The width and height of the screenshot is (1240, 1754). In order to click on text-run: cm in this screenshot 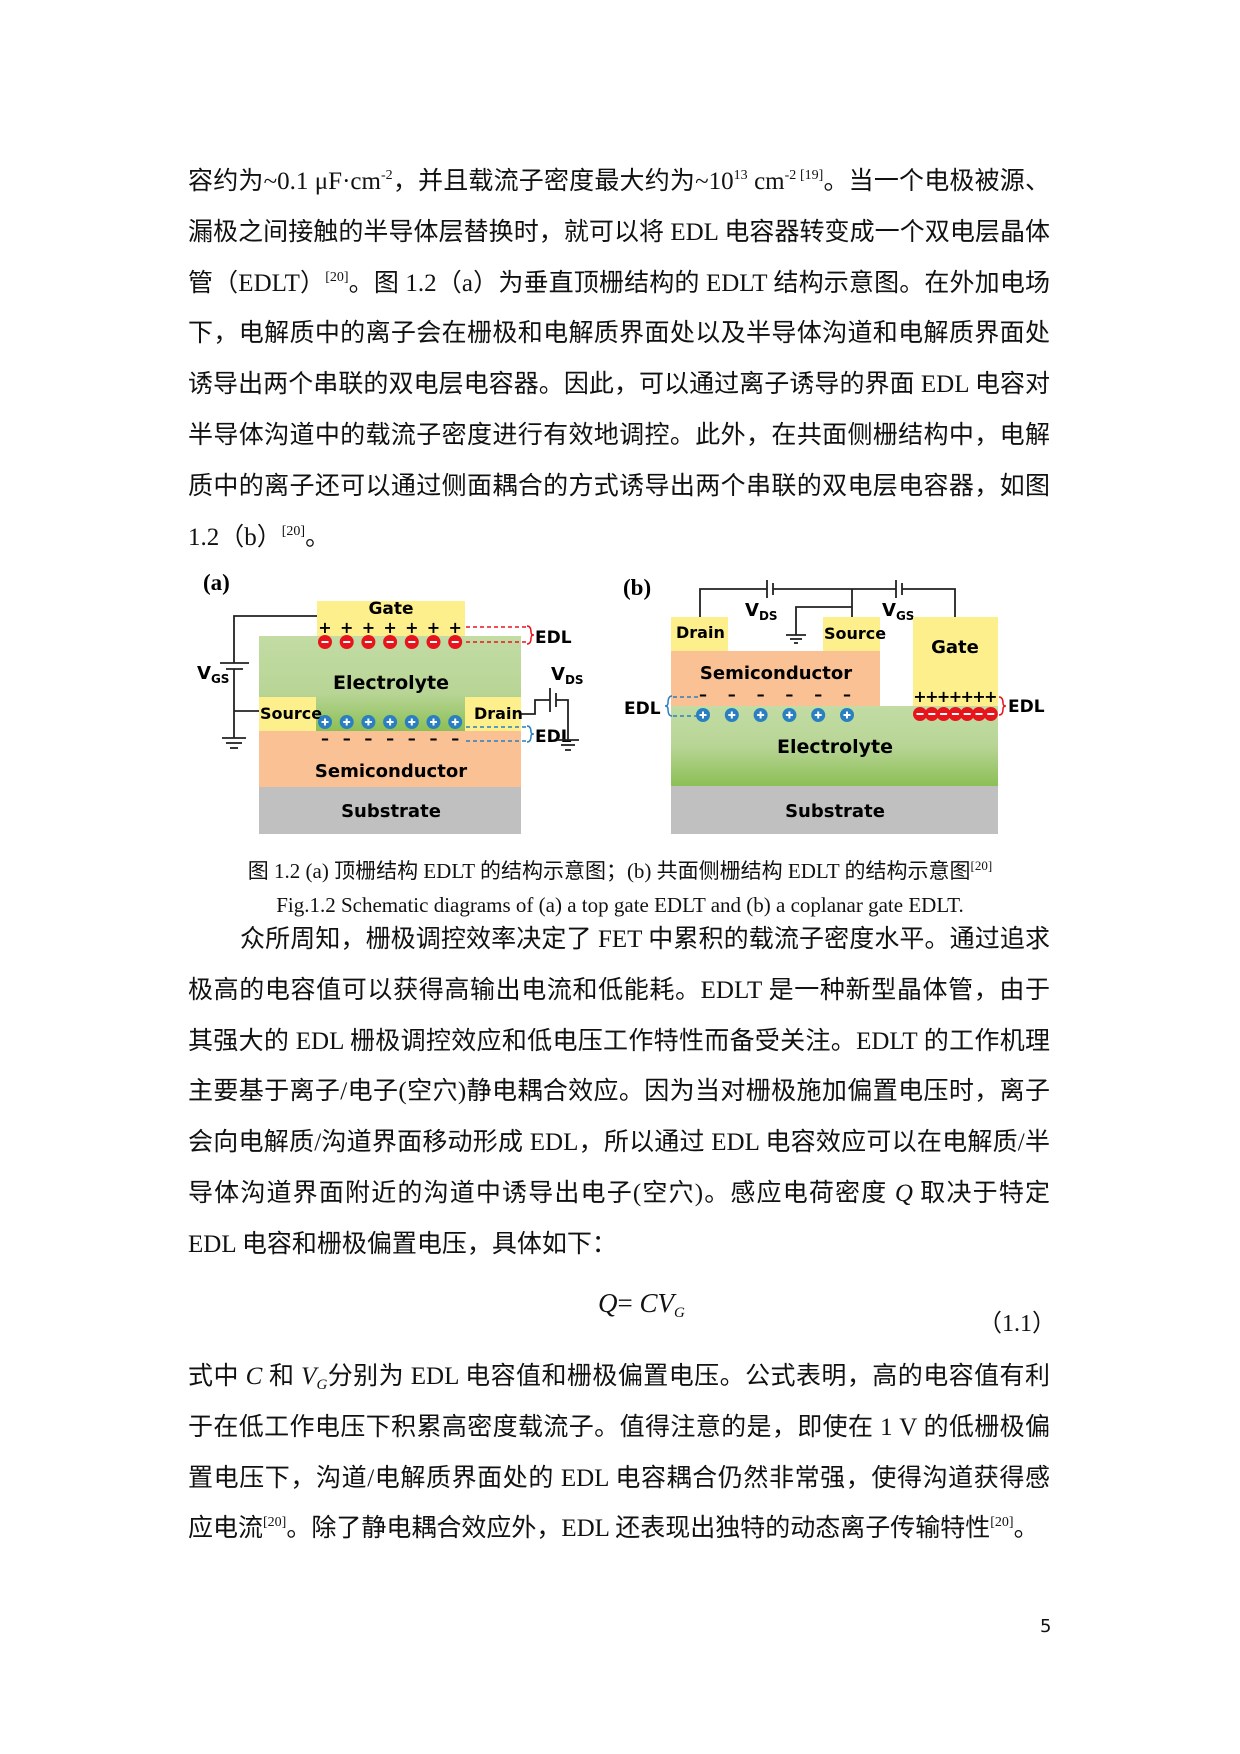, I will do `click(766, 181)`.